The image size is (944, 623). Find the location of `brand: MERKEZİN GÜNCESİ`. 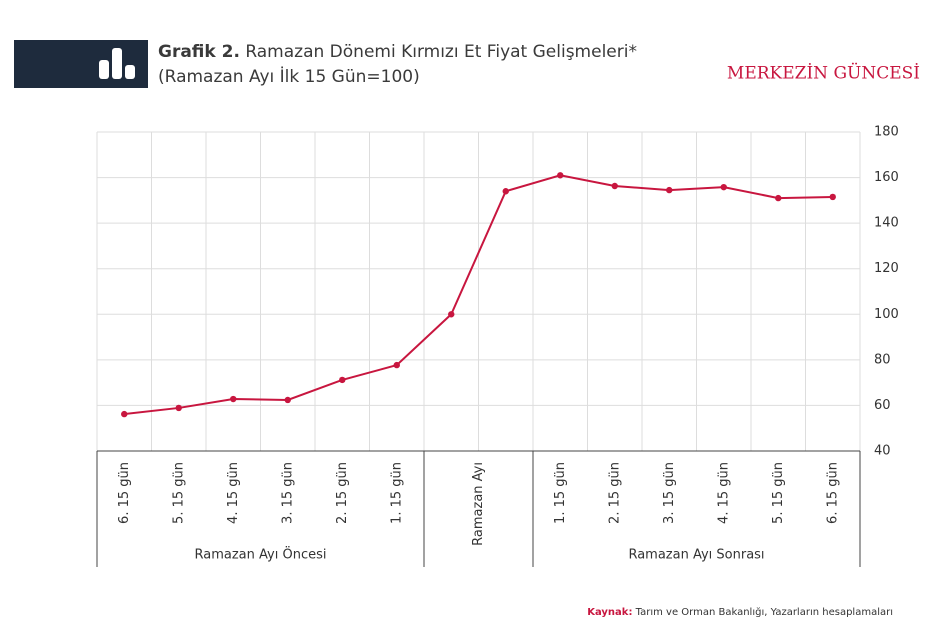

brand: MERKEZİN GÜNCESİ is located at coordinates (823, 73).